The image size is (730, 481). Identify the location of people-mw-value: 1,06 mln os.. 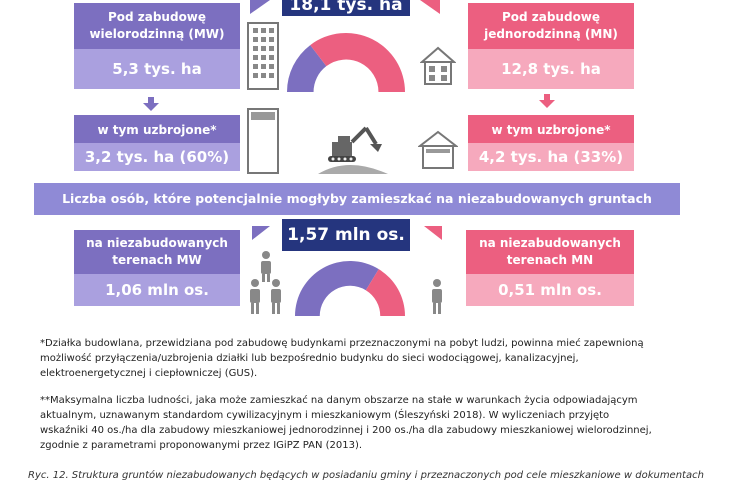
(157, 290).